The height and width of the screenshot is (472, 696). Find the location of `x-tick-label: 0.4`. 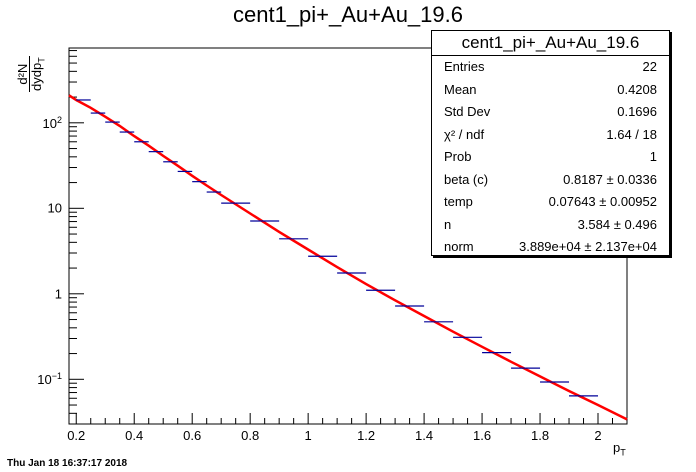

x-tick-label: 0.4 is located at coordinates (134, 435).